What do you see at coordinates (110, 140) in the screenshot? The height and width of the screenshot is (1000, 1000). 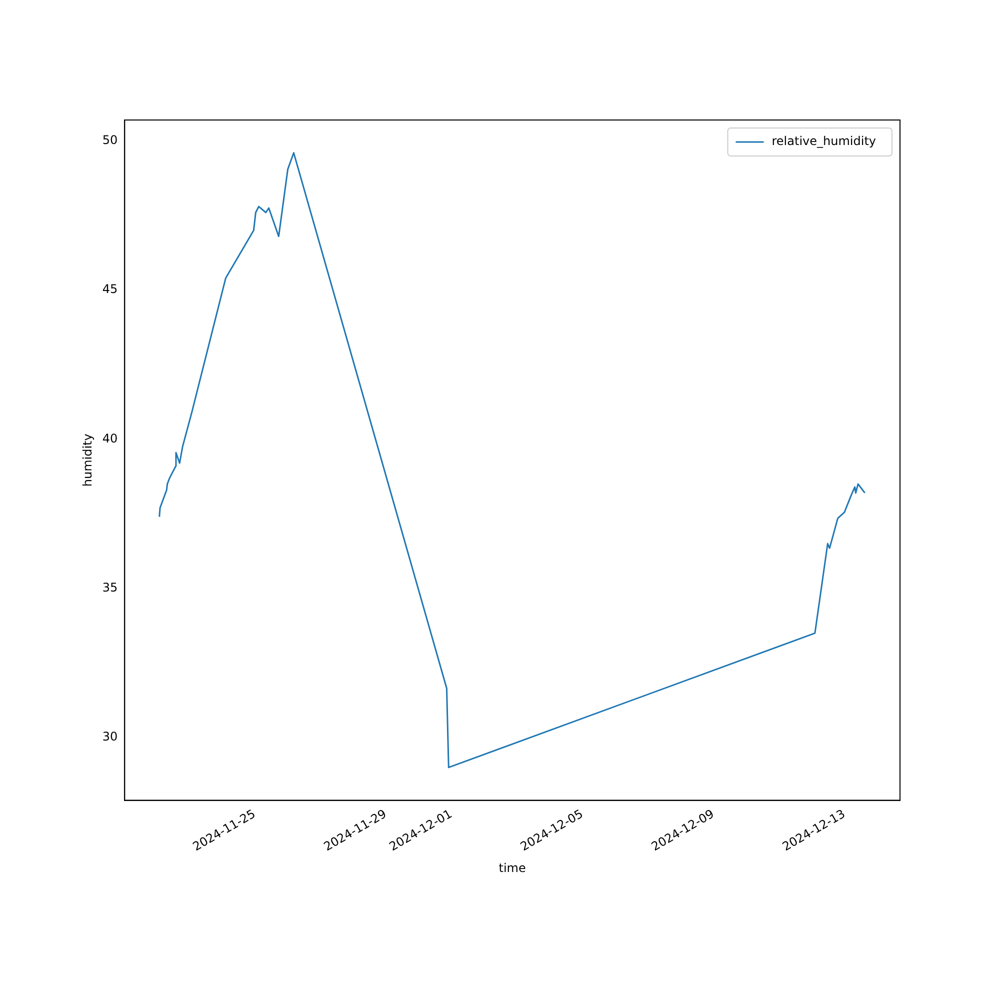 I see `y-tick-label: 50` at bounding box center [110, 140].